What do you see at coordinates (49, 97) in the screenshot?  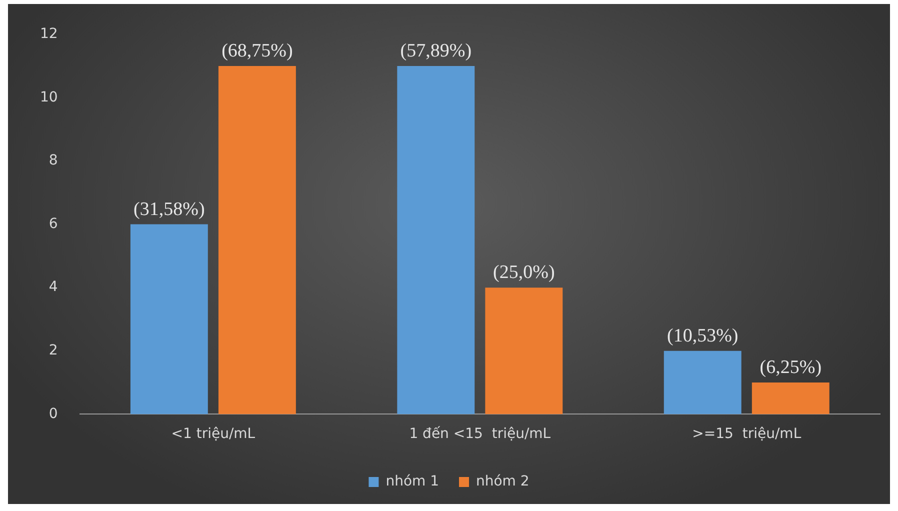 I see `y-tick-label: 10` at bounding box center [49, 97].